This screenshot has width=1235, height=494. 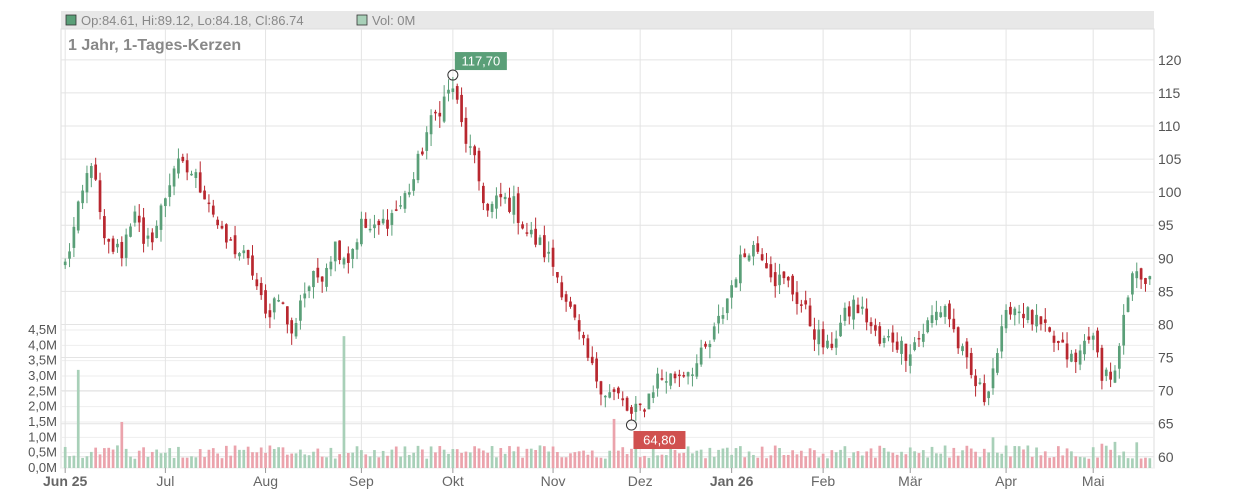 I want to click on legend-vol-swatch, so click(x=362, y=20).